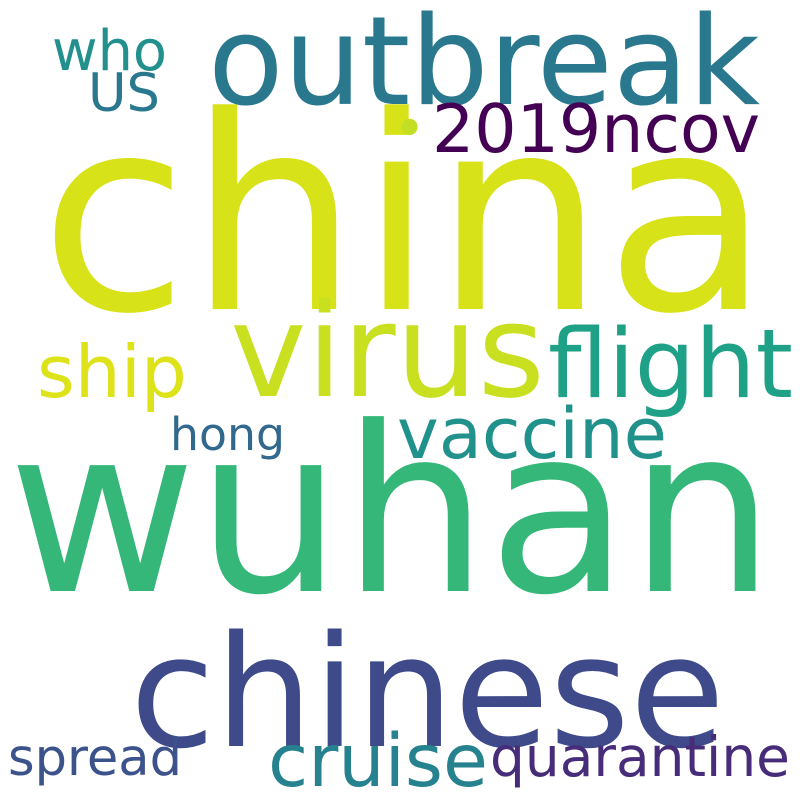 The height and width of the screenshot is (800, 800). What do you see at coordinates (95, 758) in the screenshot?
I see `word-spread: spread` at bounding box center [95, 758].